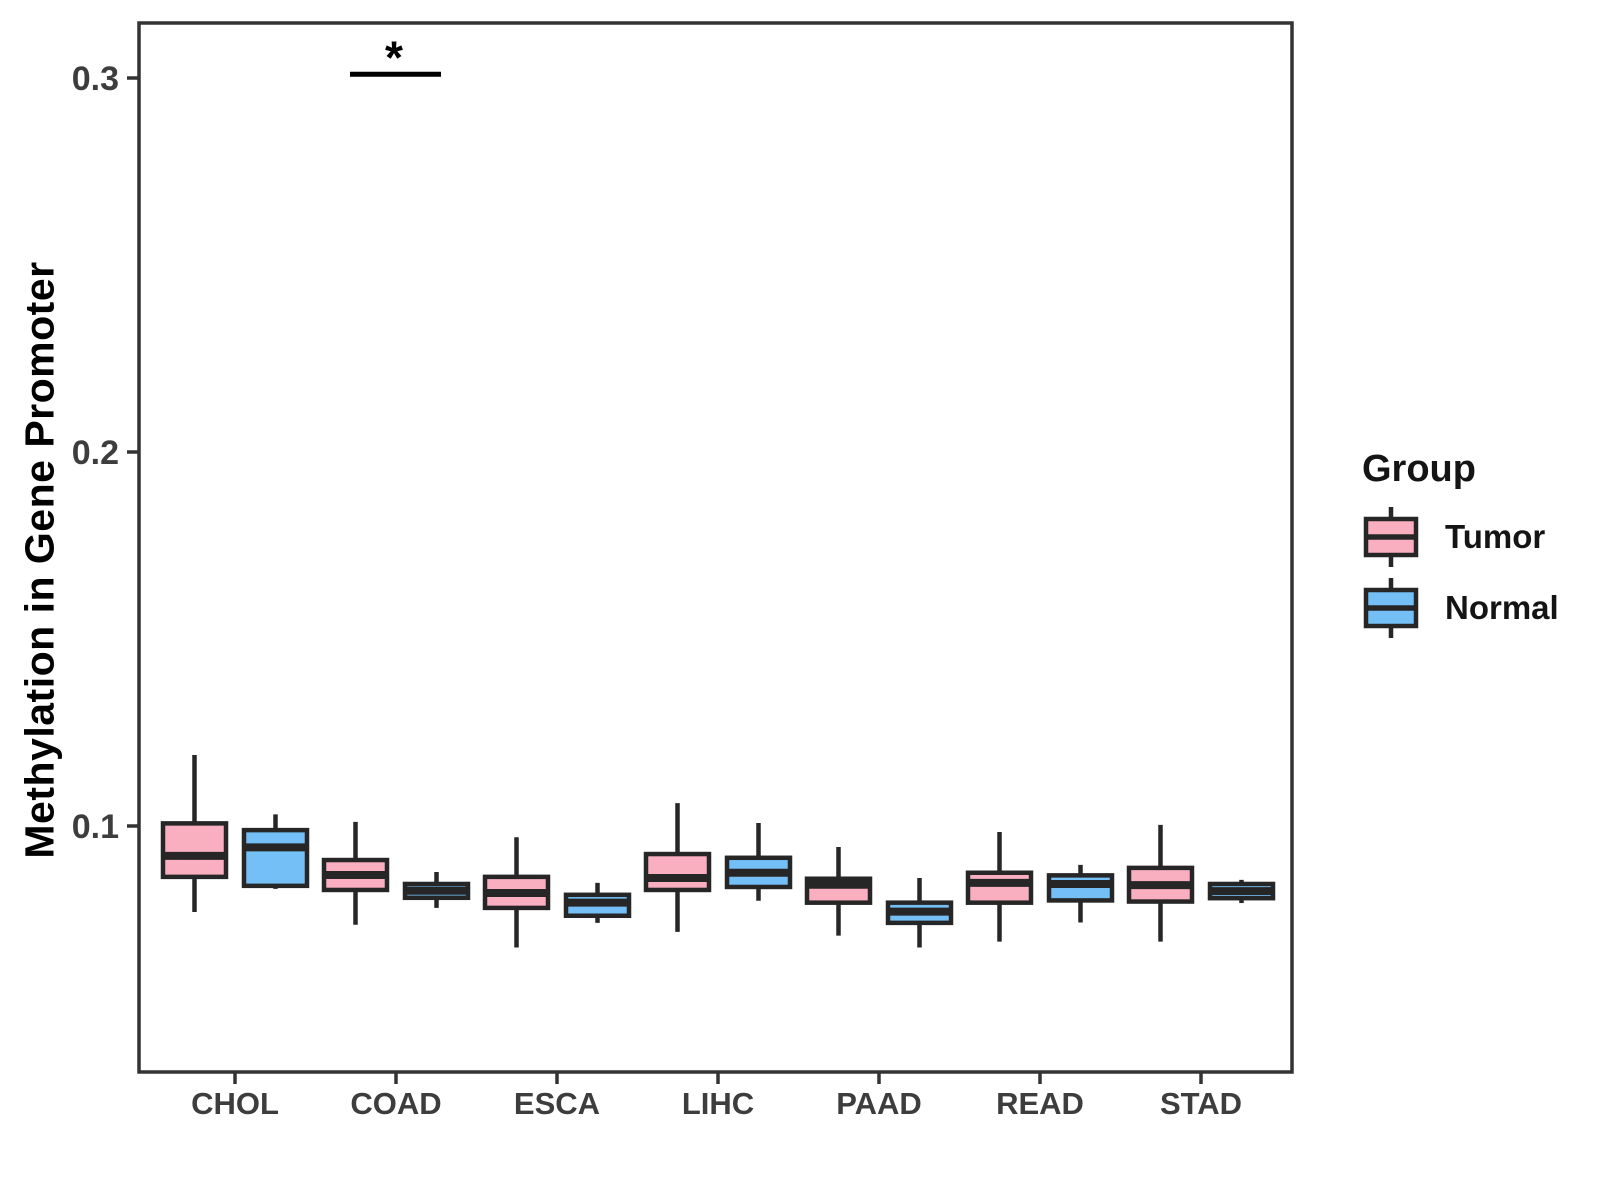  I want to click on x-tick-label: STAD, so click(1201, 1103).